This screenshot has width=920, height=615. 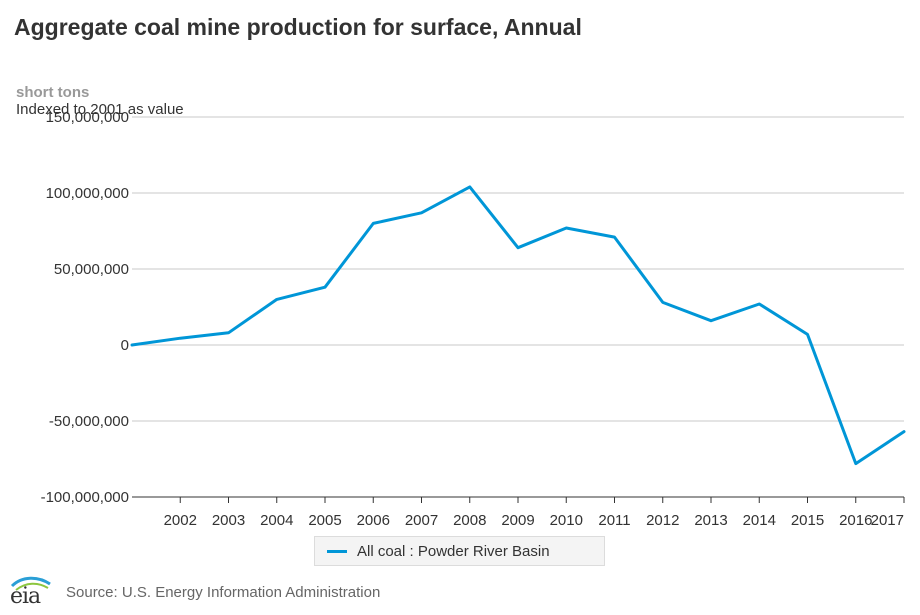 I want to click on x-tick-label: 2014, so click(x=759, y=520).